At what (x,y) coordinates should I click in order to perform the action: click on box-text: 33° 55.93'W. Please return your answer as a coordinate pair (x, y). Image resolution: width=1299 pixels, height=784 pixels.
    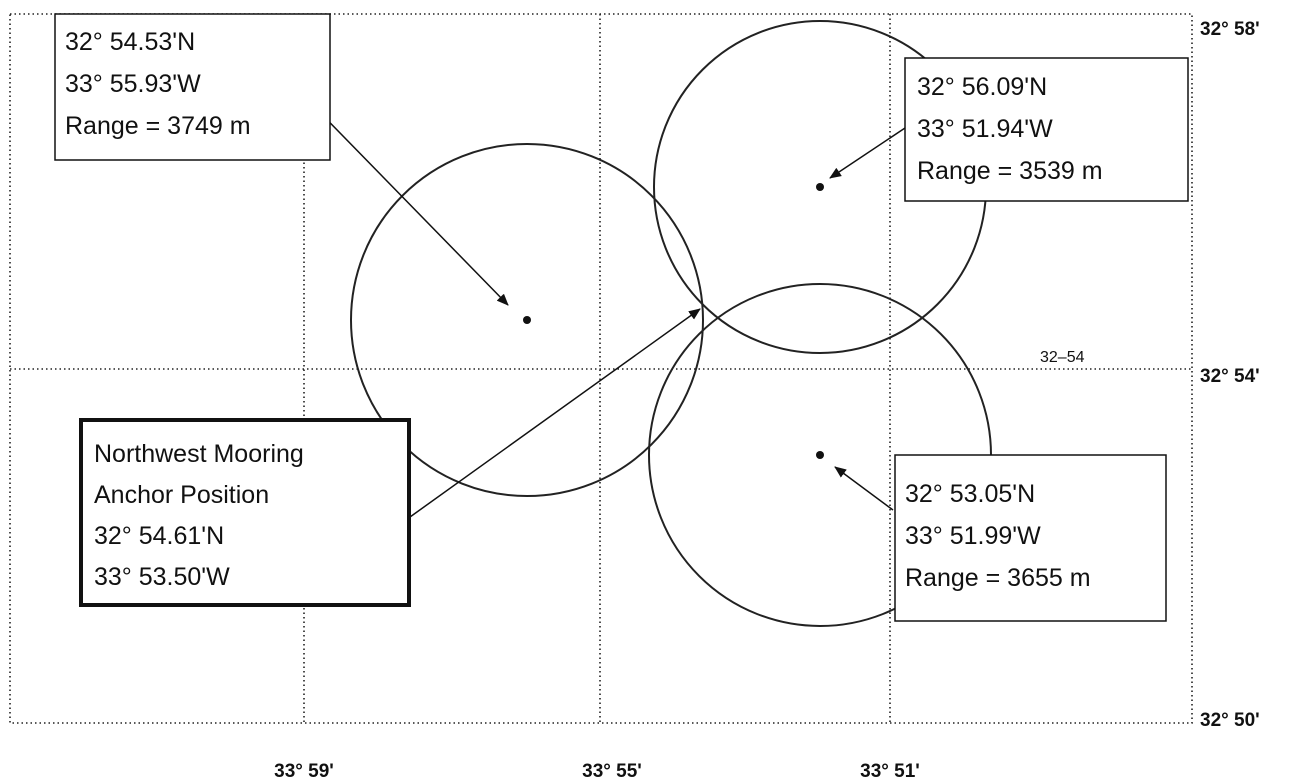
    Looking at the image, I should click on (133, 84).